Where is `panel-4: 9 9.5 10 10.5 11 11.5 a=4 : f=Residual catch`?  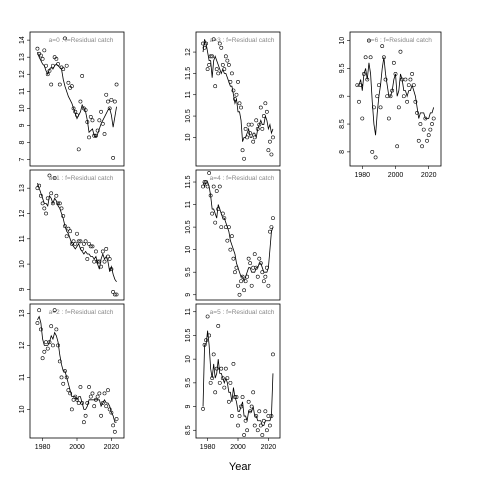 panel-4: 9 9.5 10 10.5 11 11.5 a=4 : f=Residual catch is located at coordinates (233, 235).